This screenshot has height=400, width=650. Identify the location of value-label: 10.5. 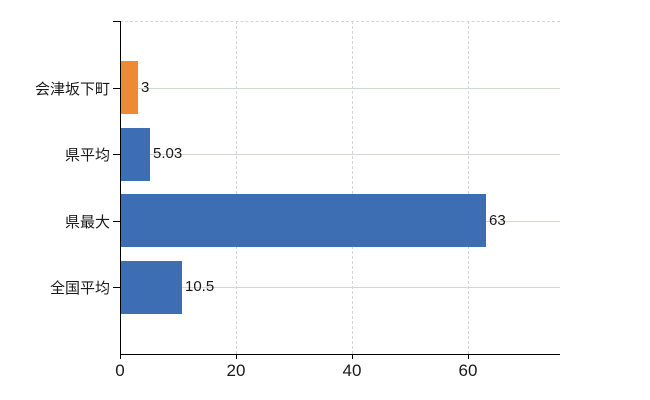
(200, 286).